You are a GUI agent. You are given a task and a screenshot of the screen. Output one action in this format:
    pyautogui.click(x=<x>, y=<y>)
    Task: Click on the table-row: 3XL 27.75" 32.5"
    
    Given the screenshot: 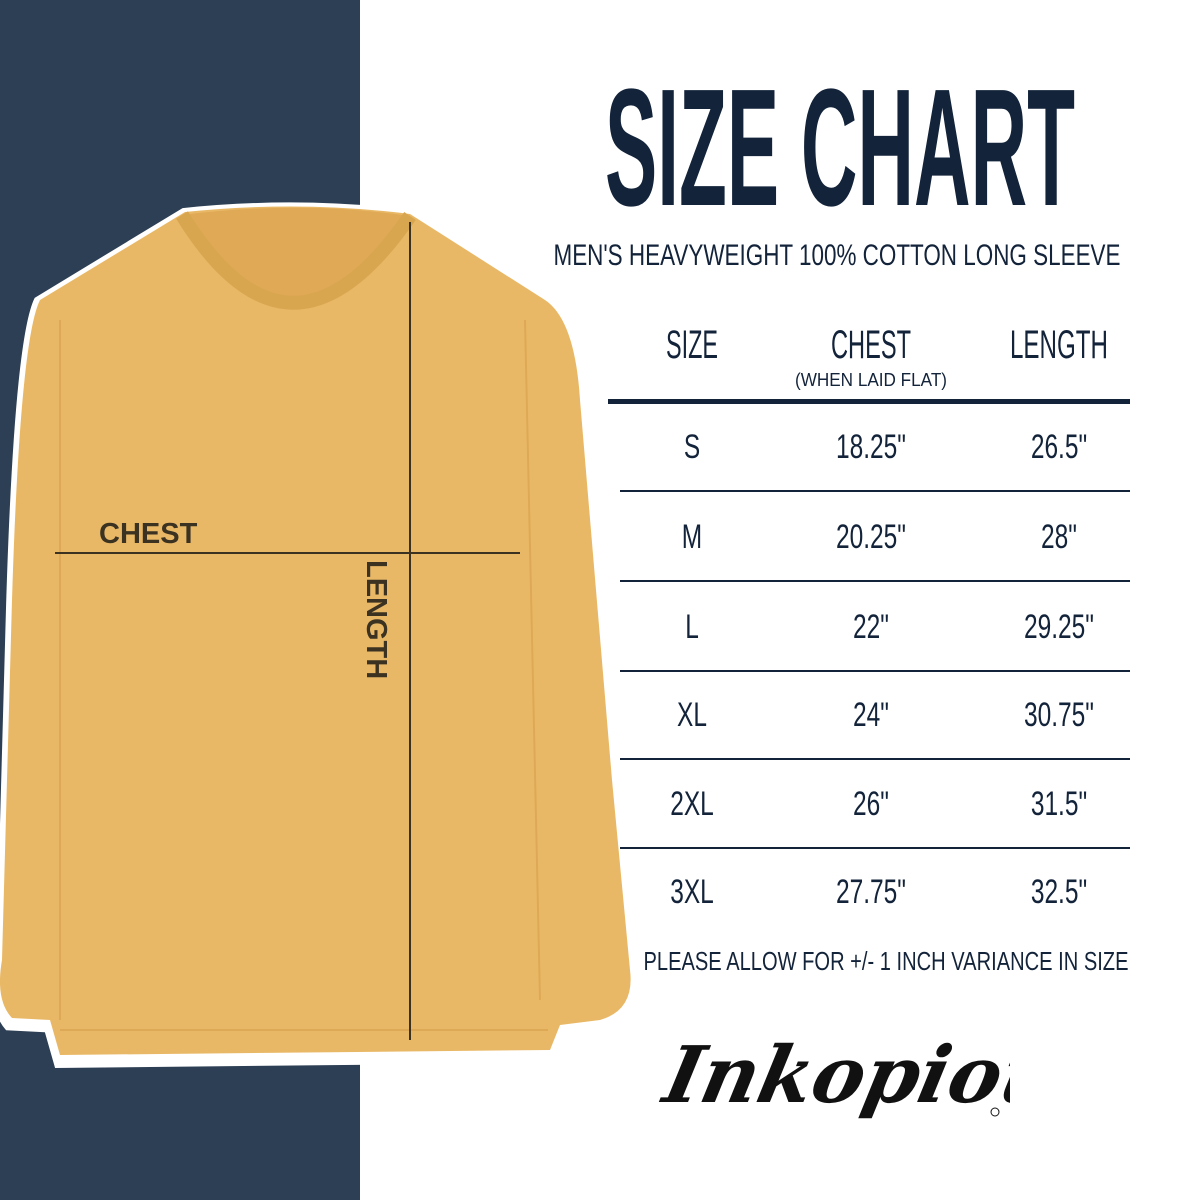 What is the action you would take?
    pyautogui.click(x=878, y=892)
    